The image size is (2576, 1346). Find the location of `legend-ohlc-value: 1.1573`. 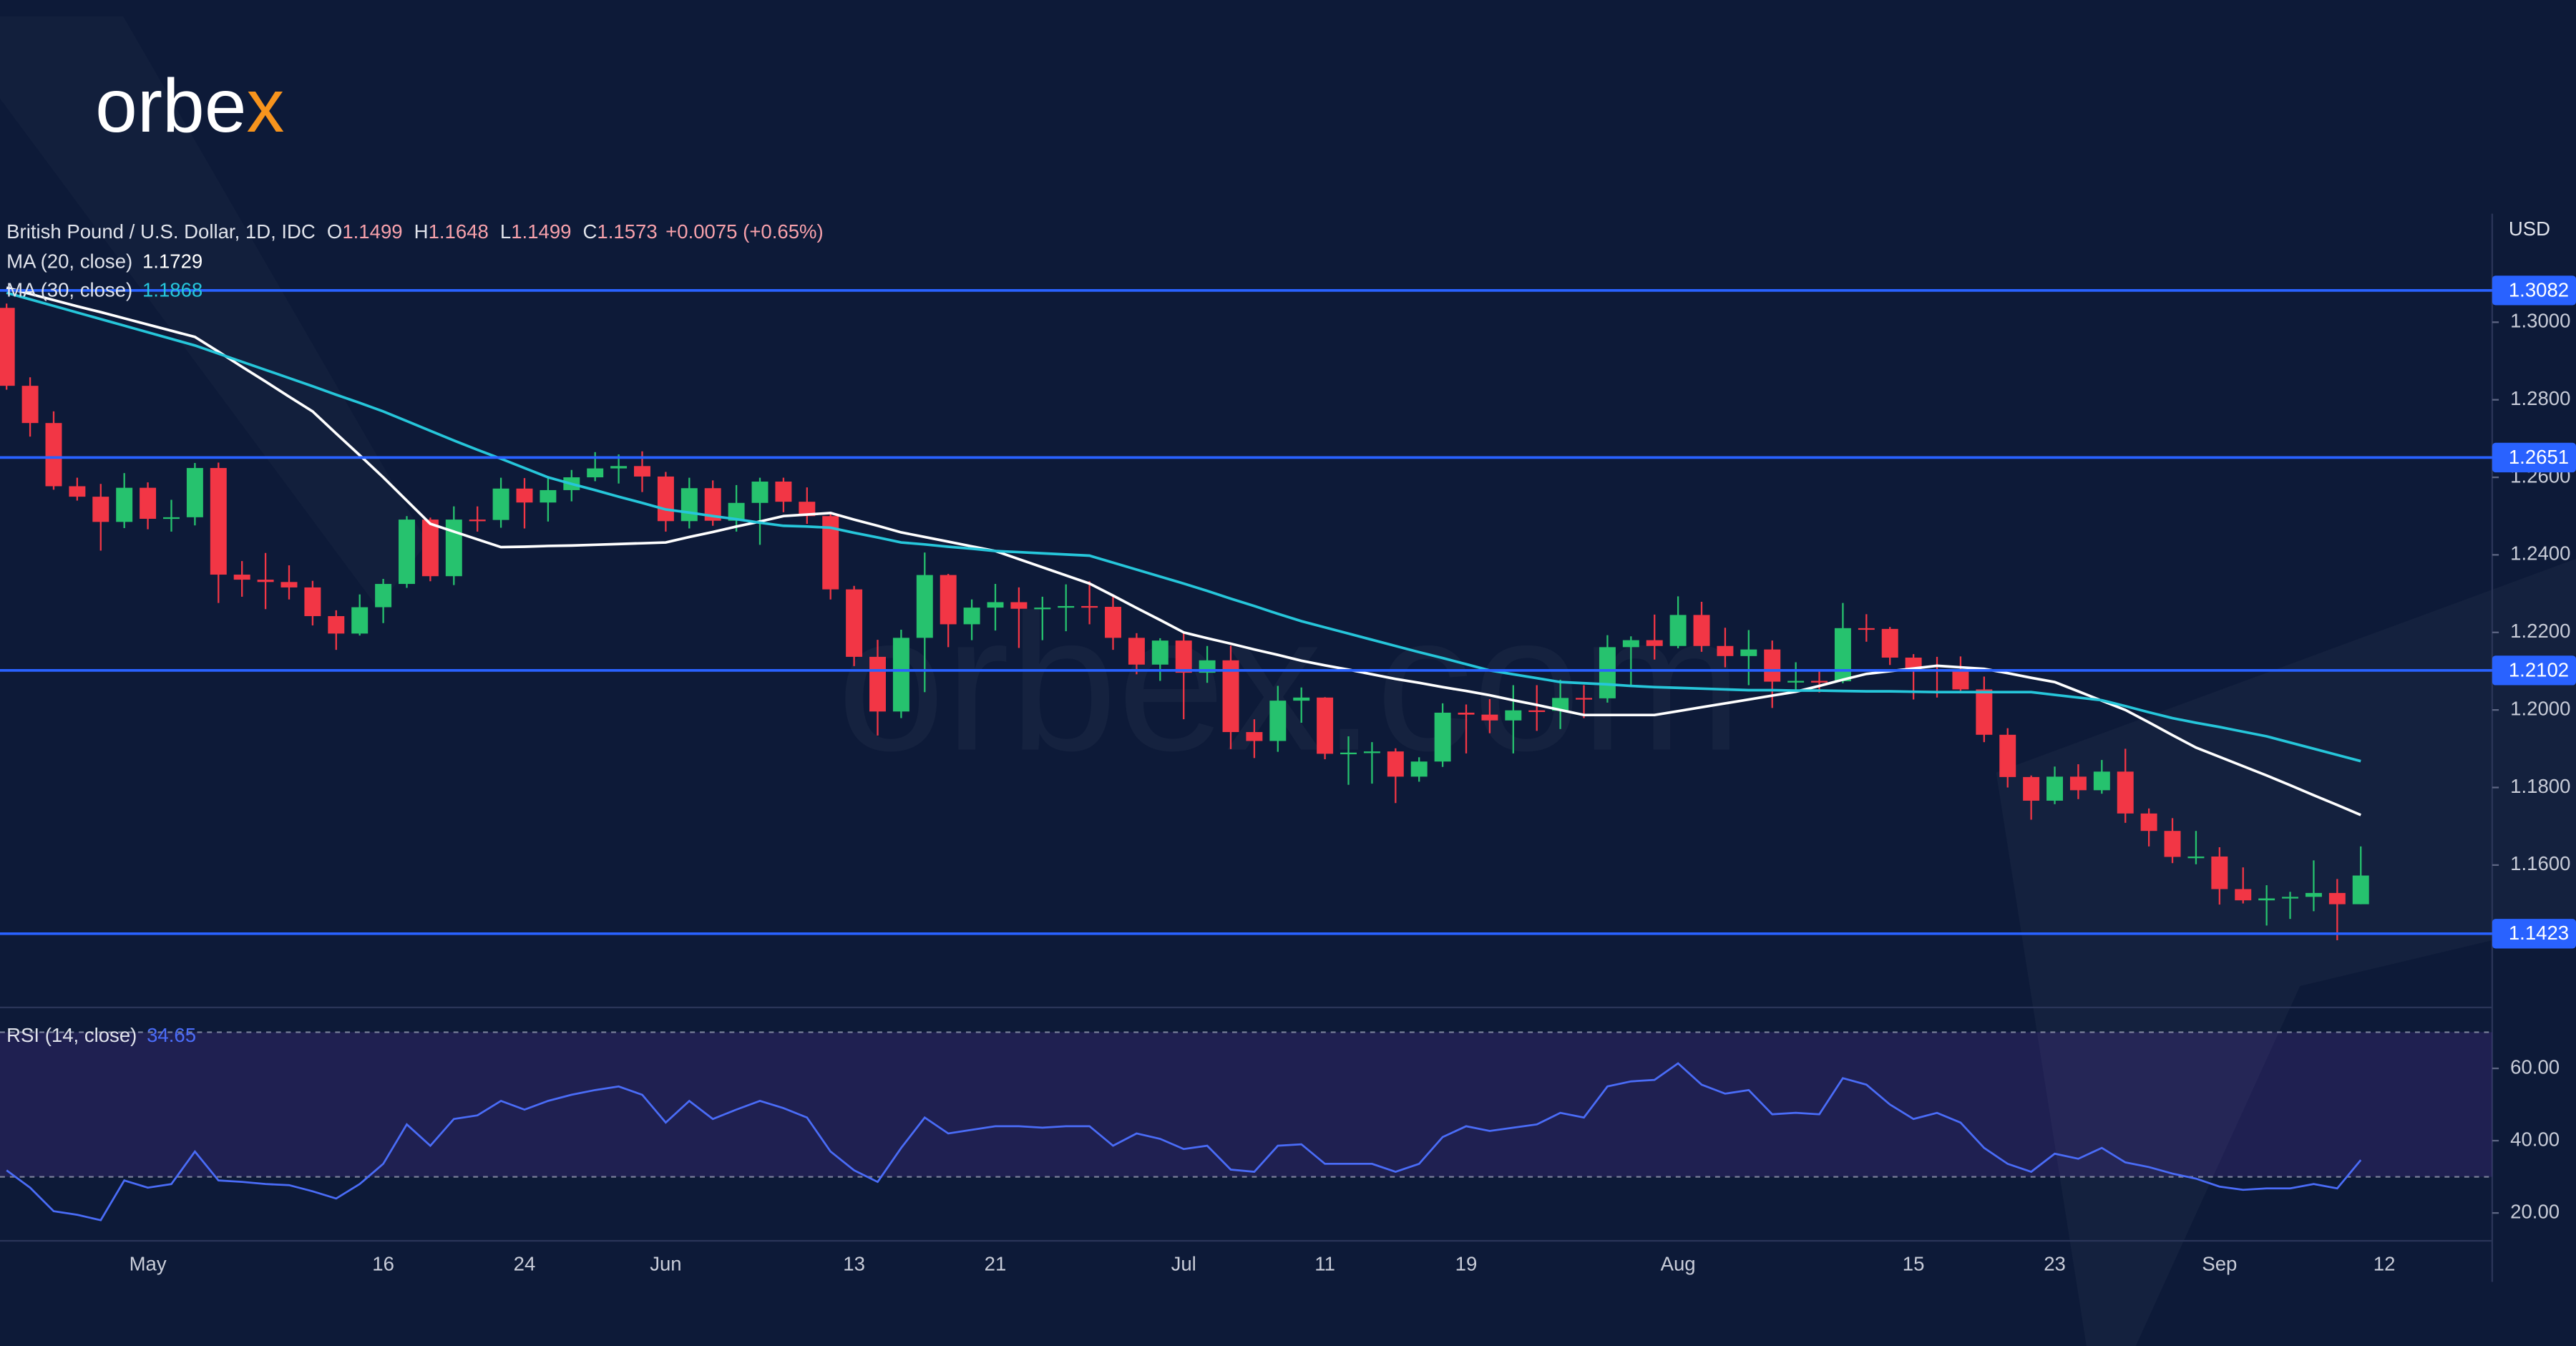

legend-ohlc-value: 1.1573 is located at coordinates (627, 231).